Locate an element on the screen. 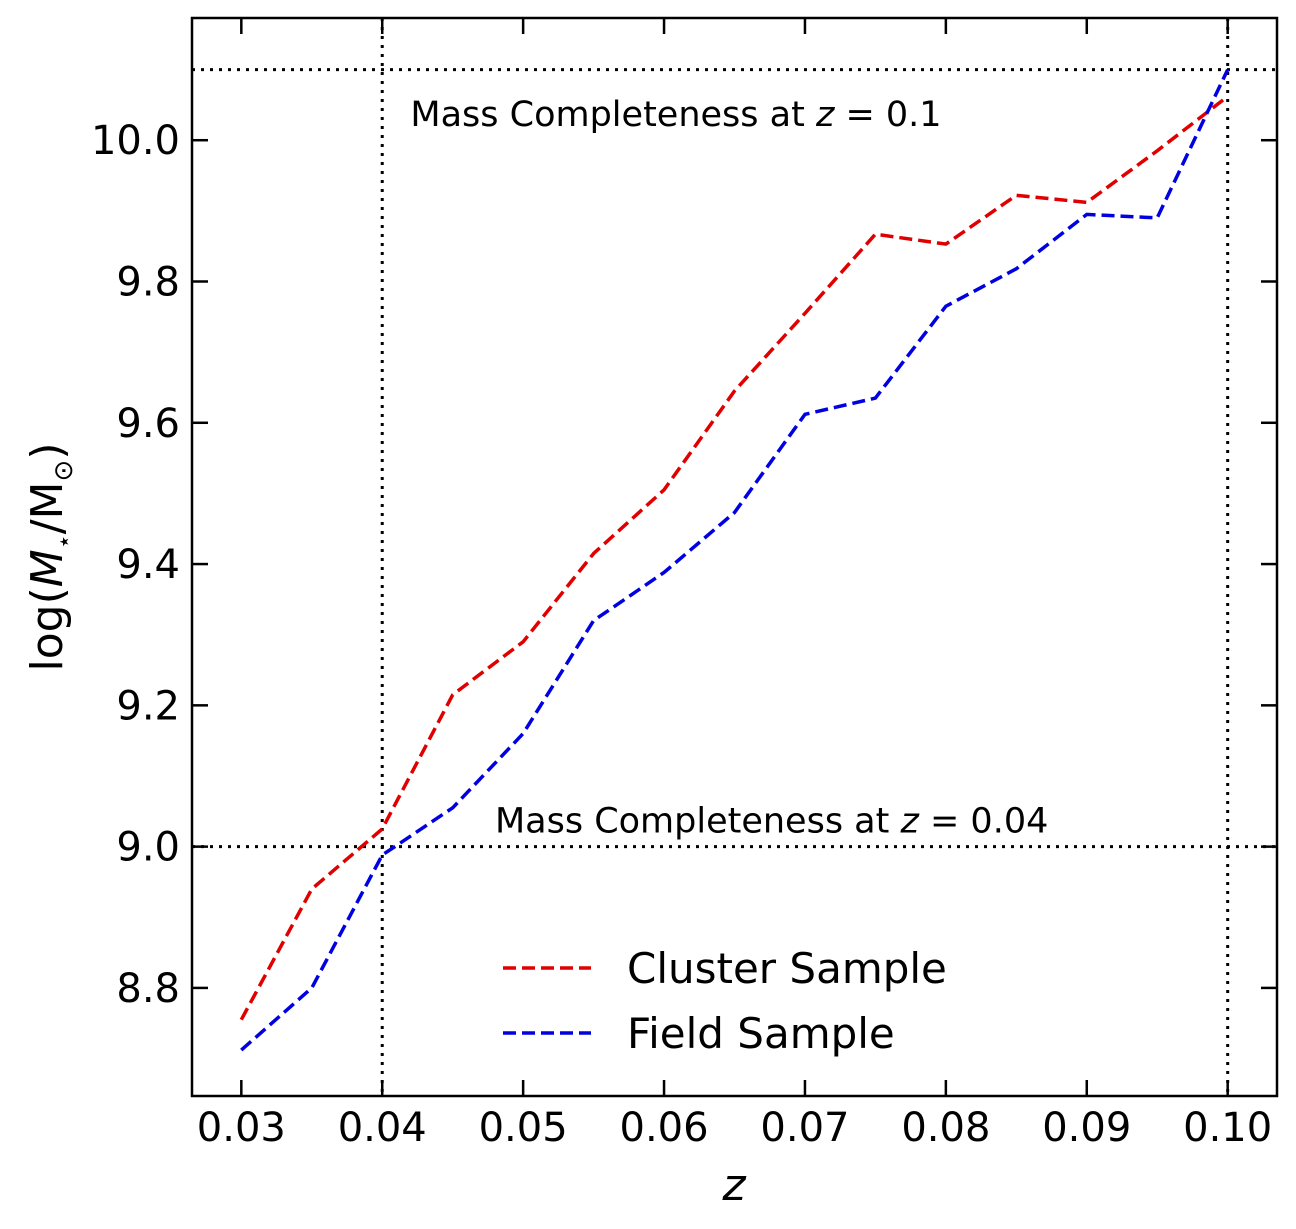  completeness-annotation: Mass Completeness at z = 0.04 is located at coordinates (771, 822).